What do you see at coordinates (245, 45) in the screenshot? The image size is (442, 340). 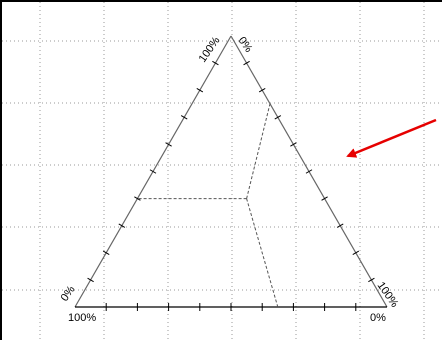 I see `apex-right-label: 0%` at bounding box center [245, 45].